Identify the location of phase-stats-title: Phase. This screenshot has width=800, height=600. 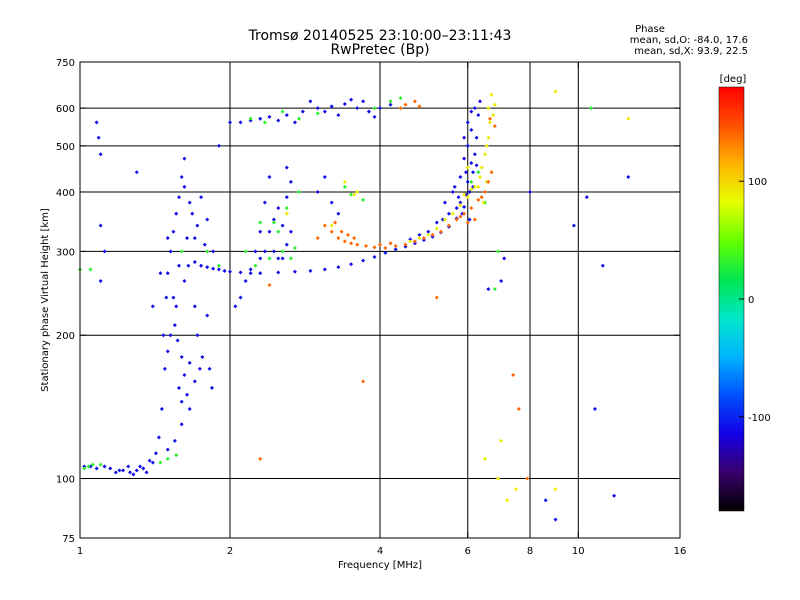
(650, 29).